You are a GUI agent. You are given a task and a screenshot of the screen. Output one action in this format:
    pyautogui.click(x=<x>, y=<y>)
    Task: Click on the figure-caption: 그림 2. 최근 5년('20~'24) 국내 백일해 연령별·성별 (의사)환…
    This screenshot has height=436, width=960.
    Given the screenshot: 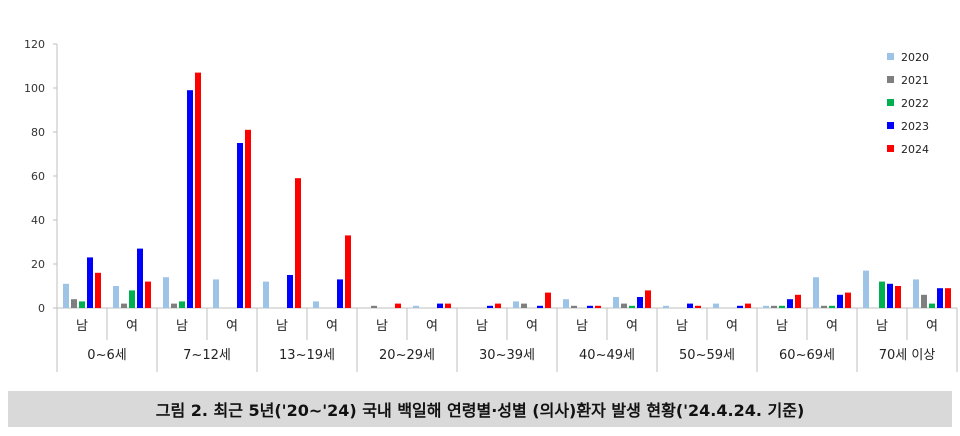 What is the action you would take?
    pyautogui.click(x=480, y=410)
    